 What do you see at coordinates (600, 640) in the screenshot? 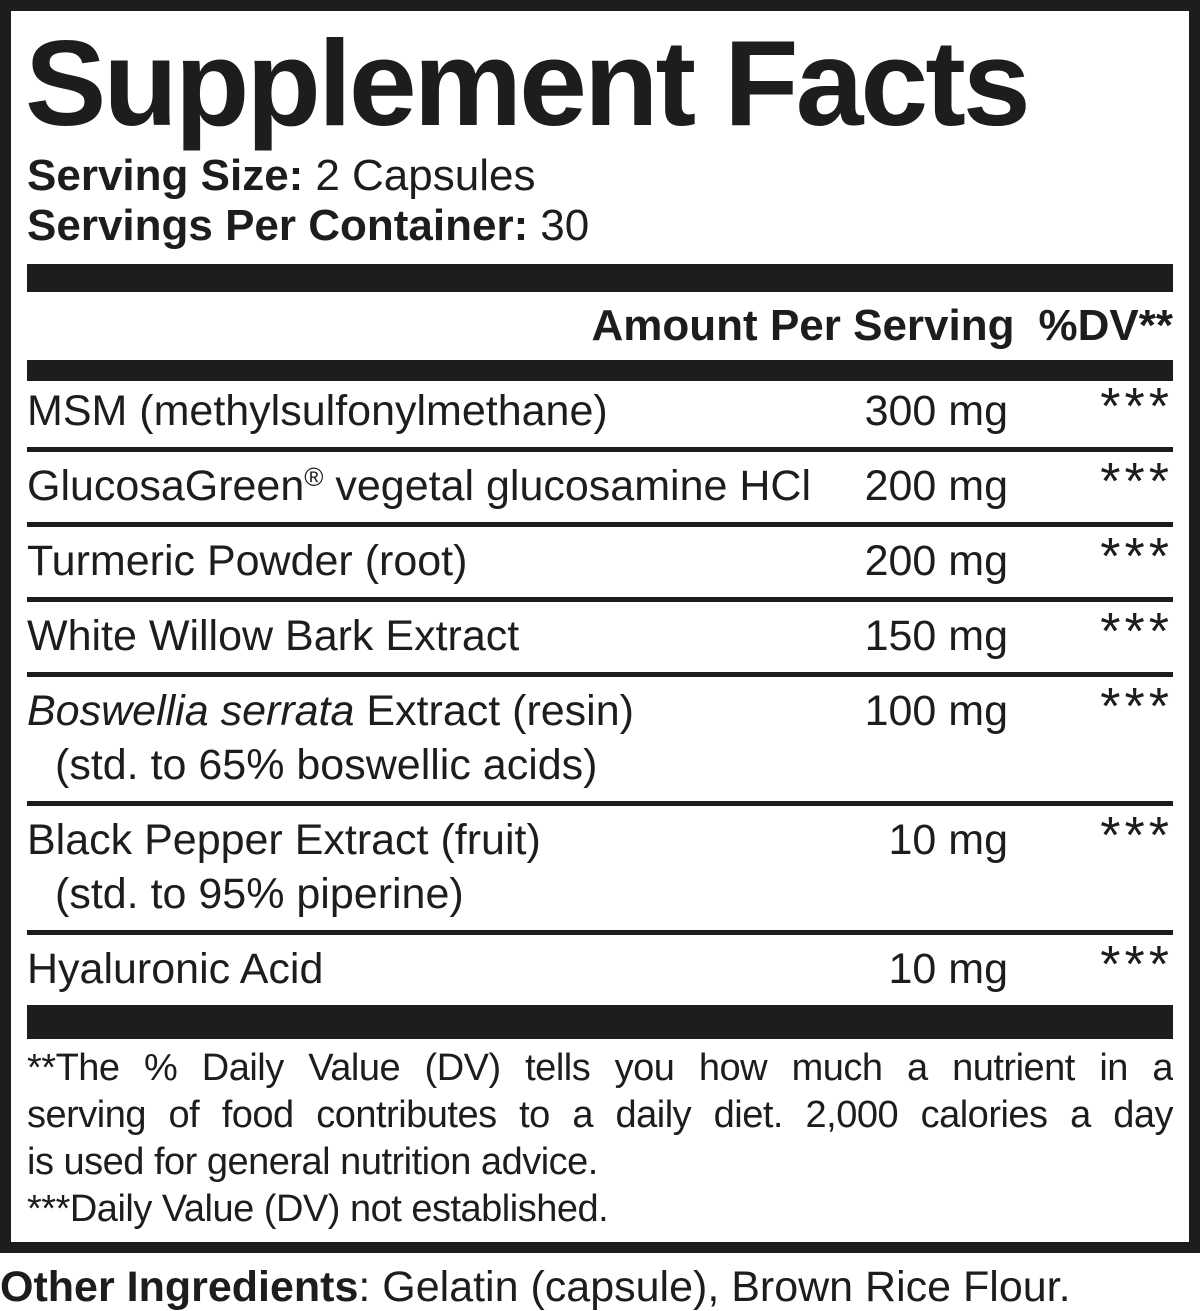
I see `ingredient-row: White Willow Bark Extract 150 mg ***` at bounding box center [600, 640].